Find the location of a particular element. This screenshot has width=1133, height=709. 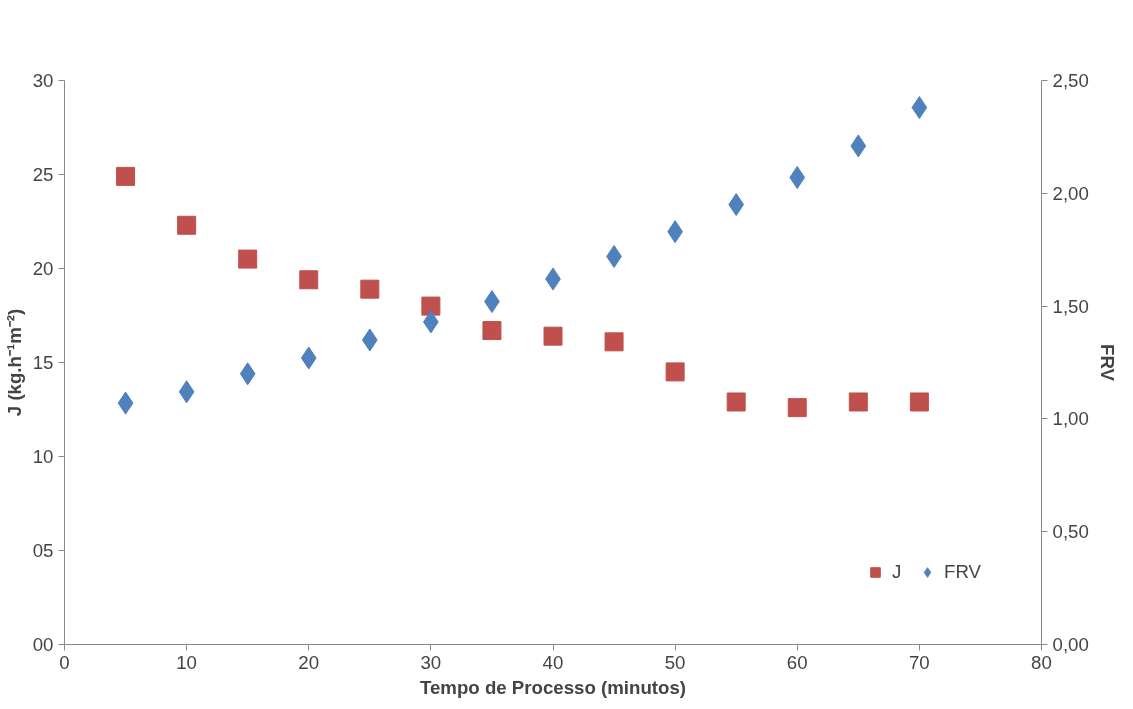

x-tick-label: 70 is located at coordinates (919, 662).